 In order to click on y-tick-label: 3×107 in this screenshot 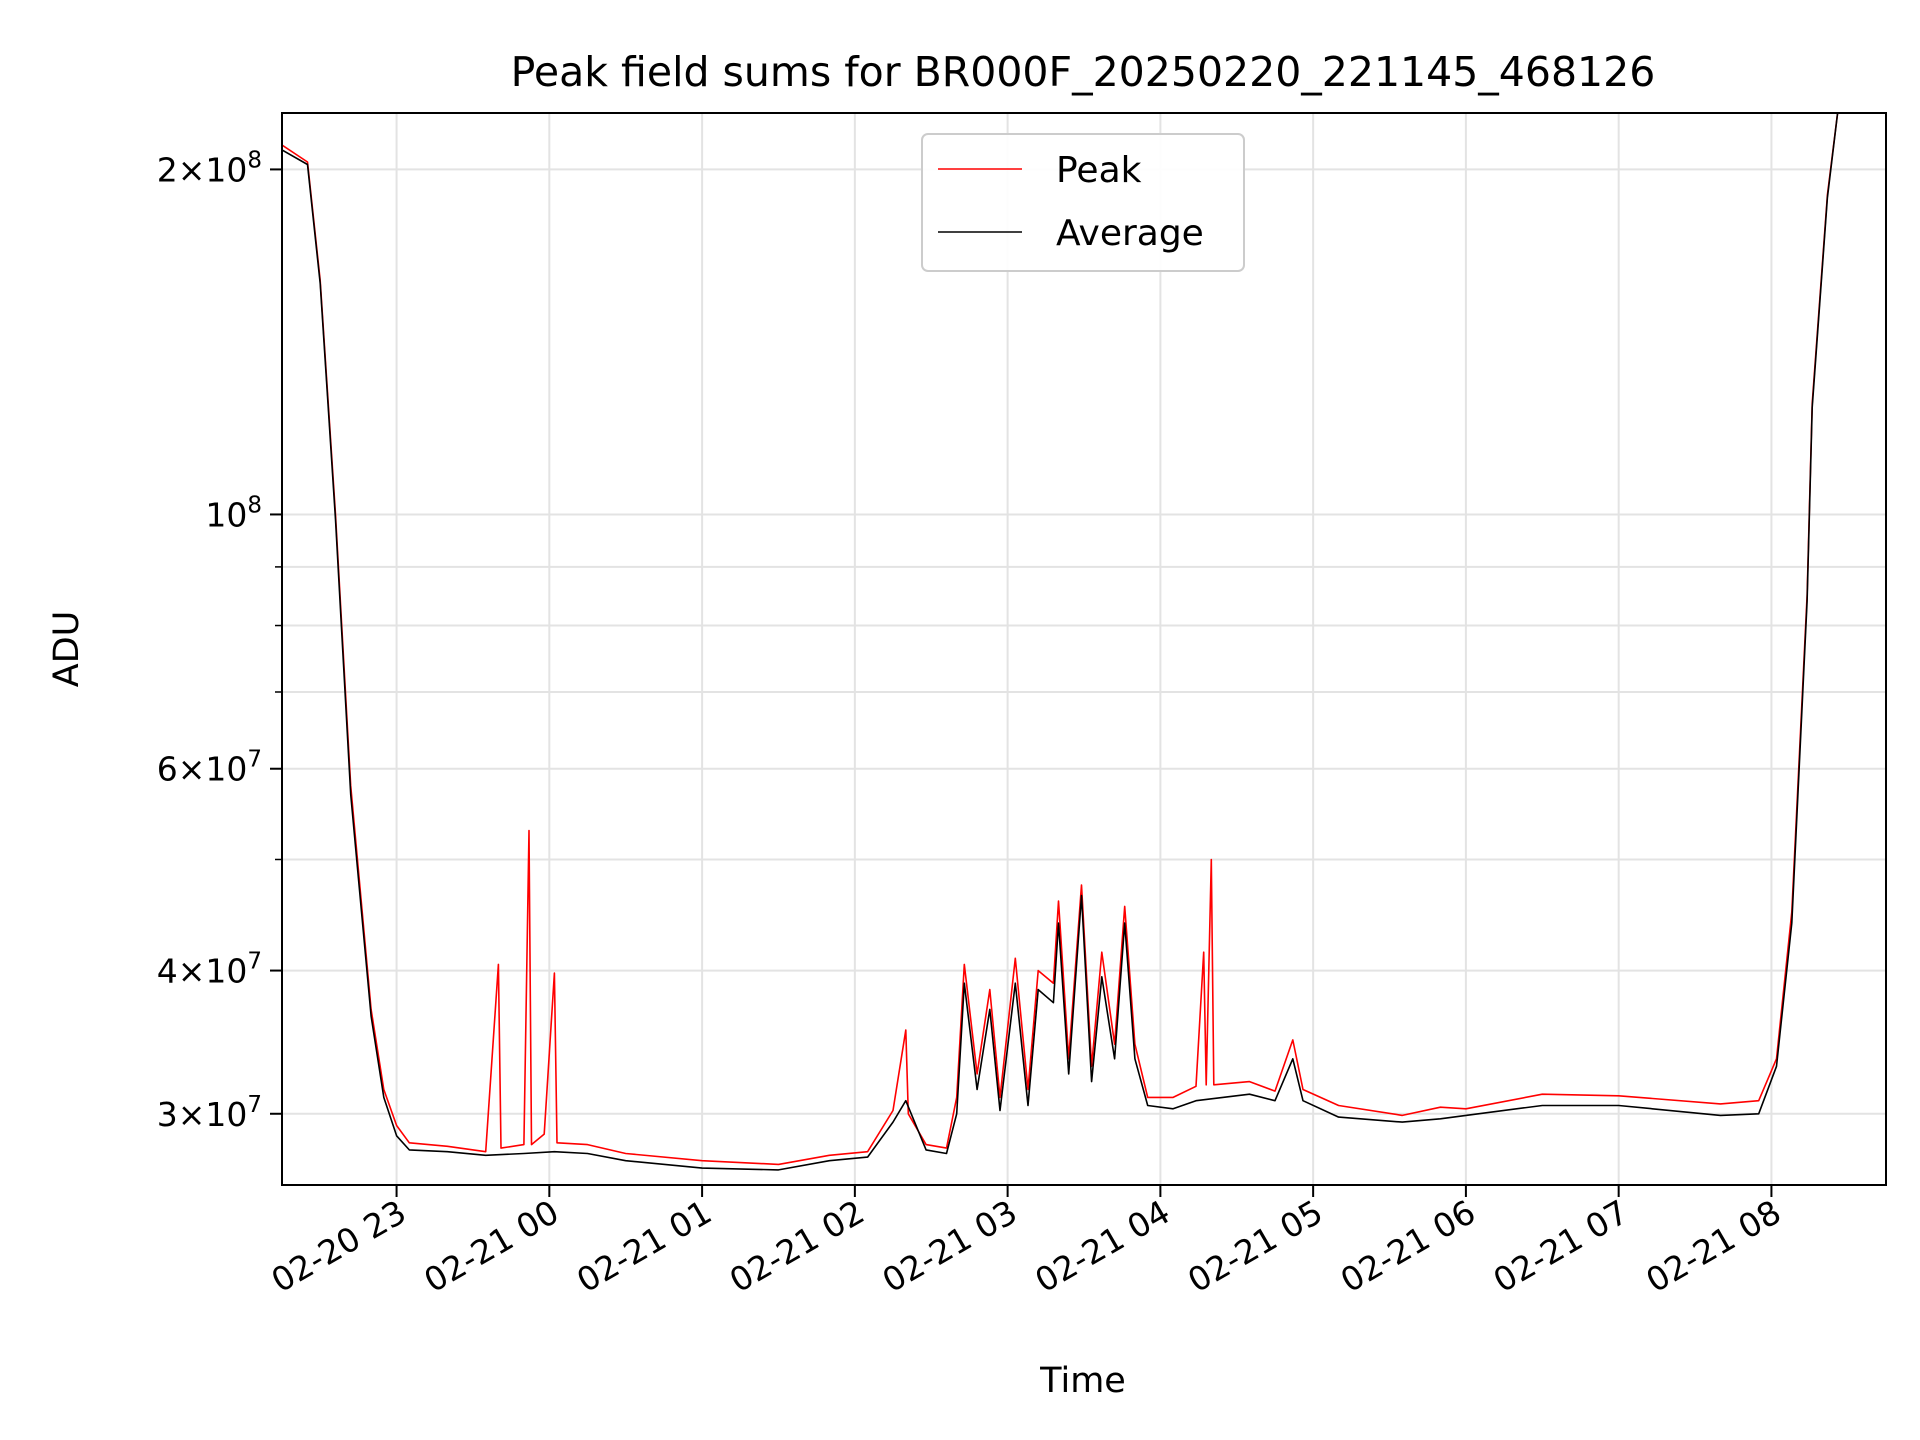, I will do `click(209, 1113)`.